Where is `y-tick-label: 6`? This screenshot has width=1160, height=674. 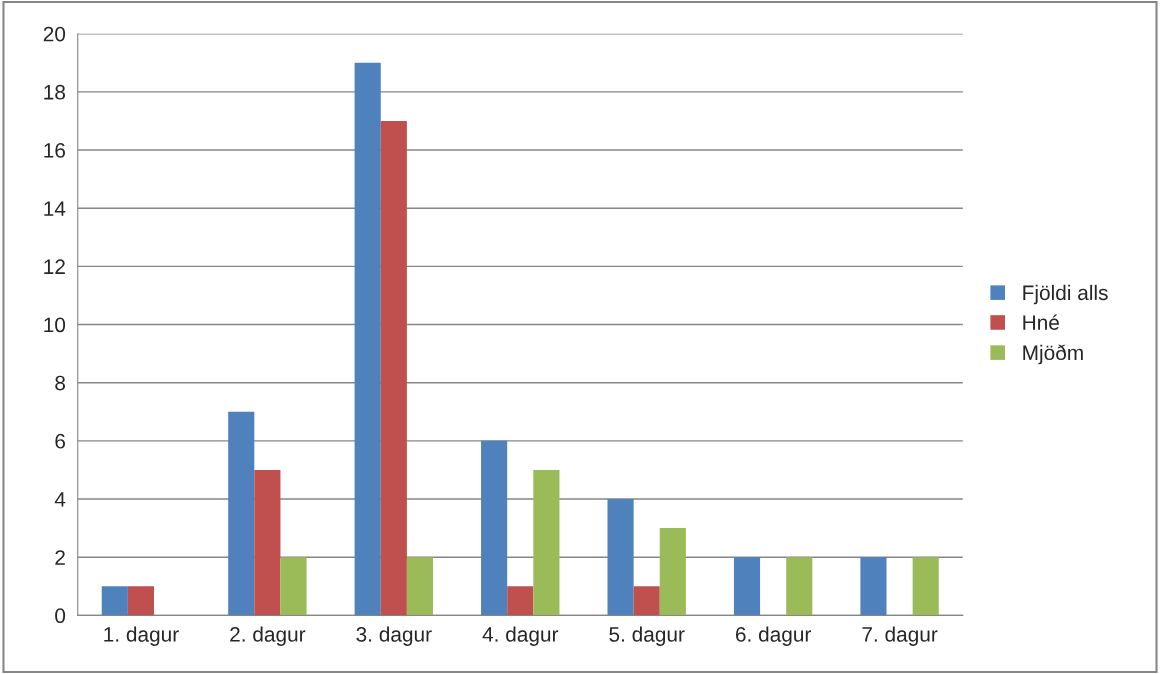
y-tick-label: 6 is located at coordinates (60, 441).